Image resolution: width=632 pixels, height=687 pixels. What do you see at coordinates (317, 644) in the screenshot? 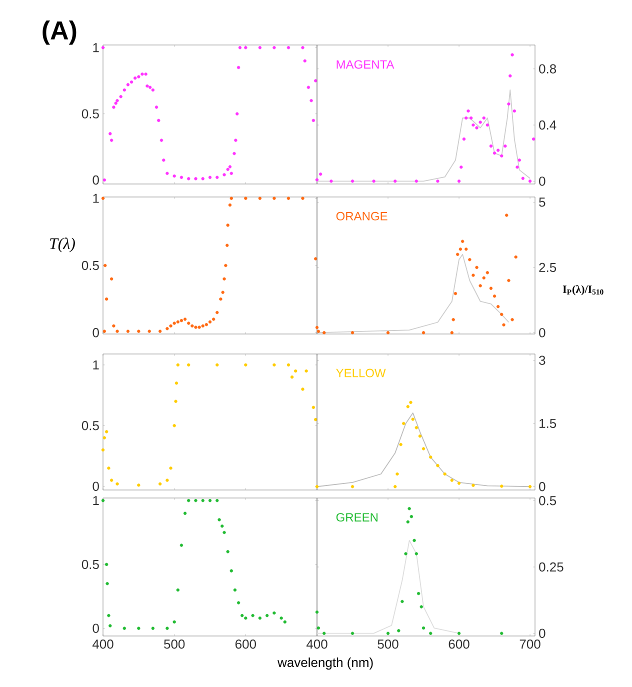
I see `x-tick-label: 400` at bounding box center [317, 644].